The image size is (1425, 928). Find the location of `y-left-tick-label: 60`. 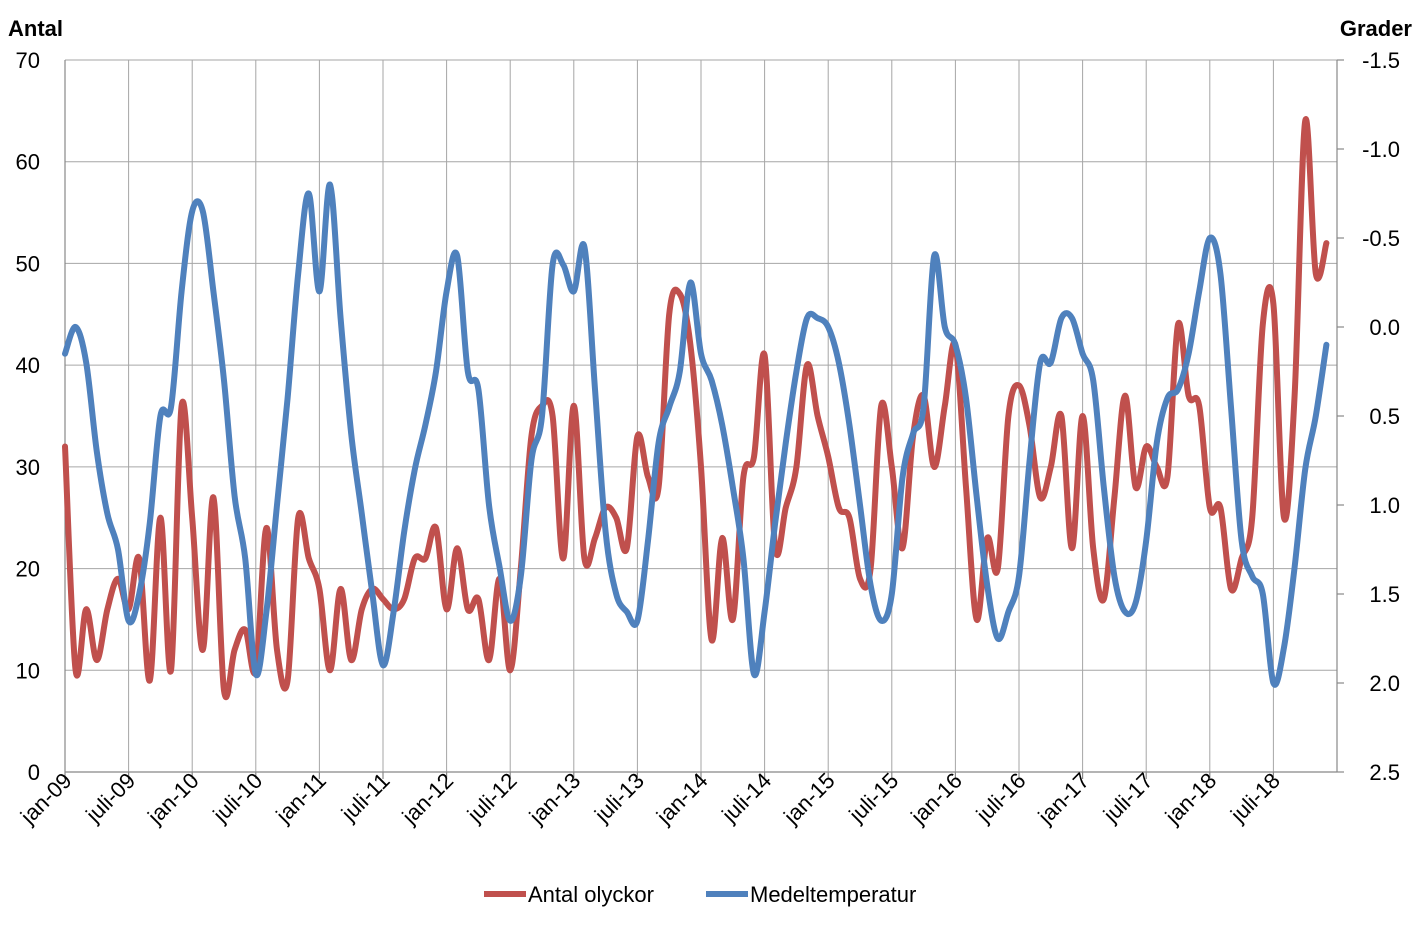

y-left-tick-label: 60 is located at coordinates (28, 162).